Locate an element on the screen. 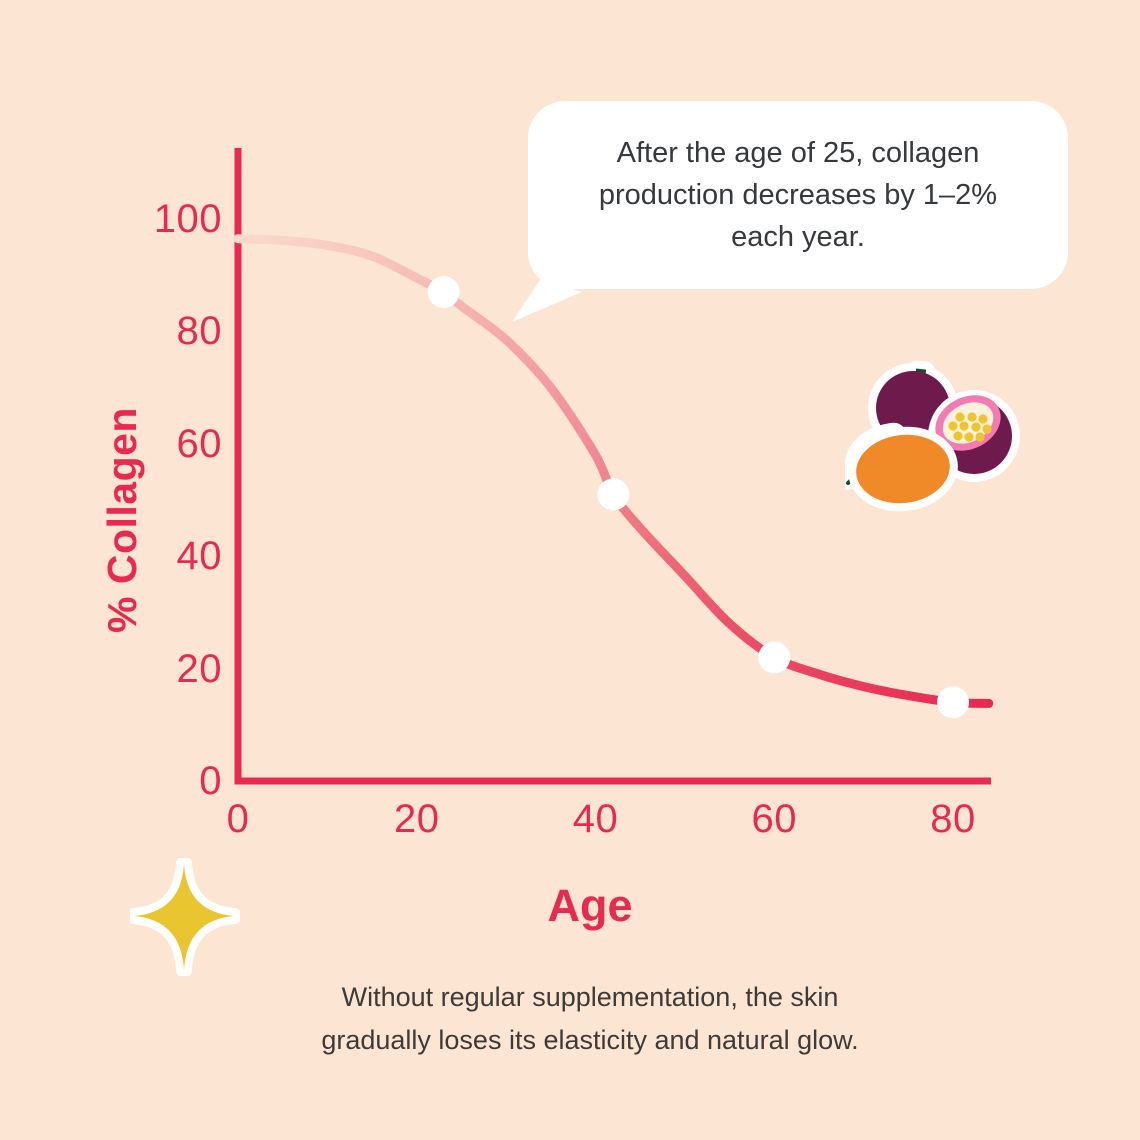  y-axis-tick-label: 100 is located at coordinates (187, 219).